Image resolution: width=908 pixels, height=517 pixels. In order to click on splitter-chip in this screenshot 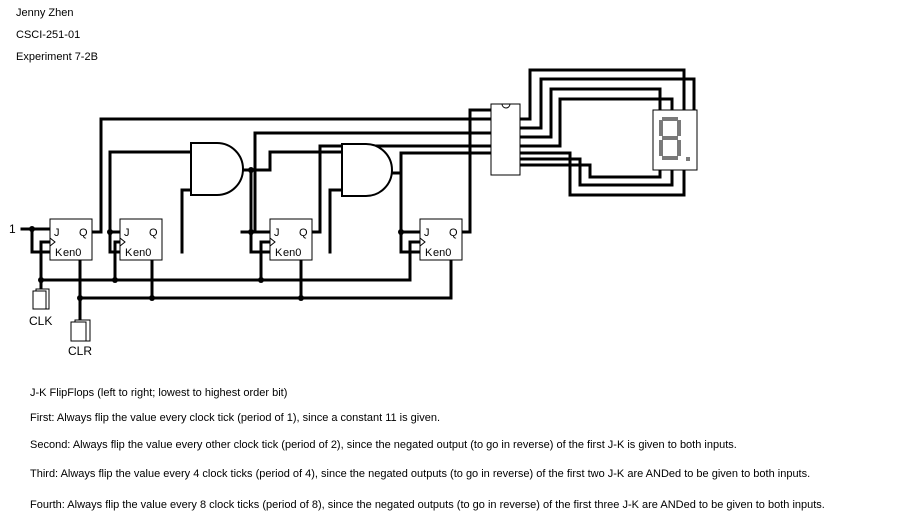, I will do `click(505, 139)`.